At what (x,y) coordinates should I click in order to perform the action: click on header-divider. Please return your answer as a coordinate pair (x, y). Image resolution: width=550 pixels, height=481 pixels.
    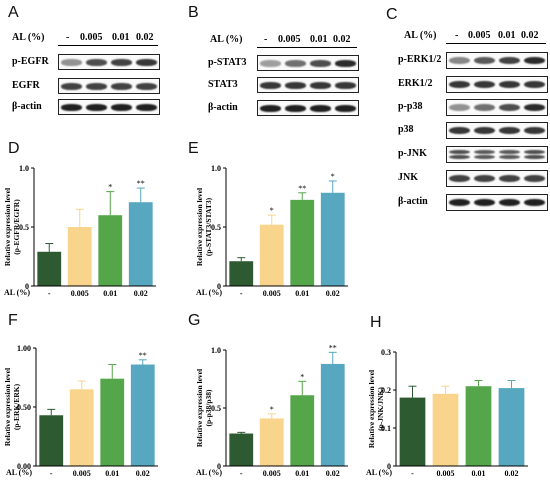
    Looking at the image, I should click on (108, 45).